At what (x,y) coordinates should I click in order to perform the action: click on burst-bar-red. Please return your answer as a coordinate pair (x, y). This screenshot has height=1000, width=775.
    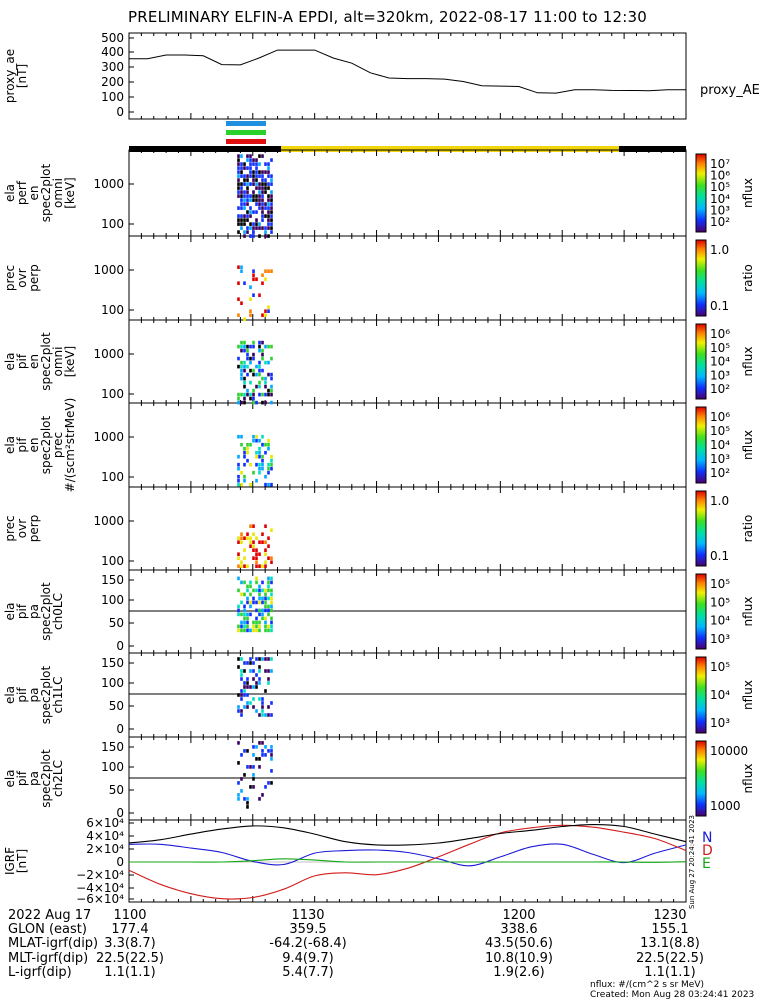
    Looking at the image, I should click on (246, 141).